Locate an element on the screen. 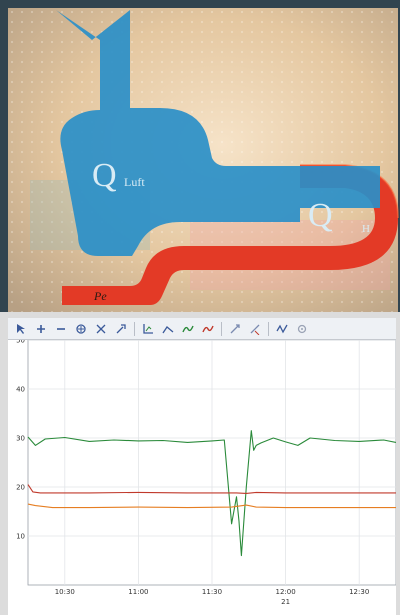 This screenshot has width=400, height=615. y-tick-label: 50 is located at coordinates (20, 342).